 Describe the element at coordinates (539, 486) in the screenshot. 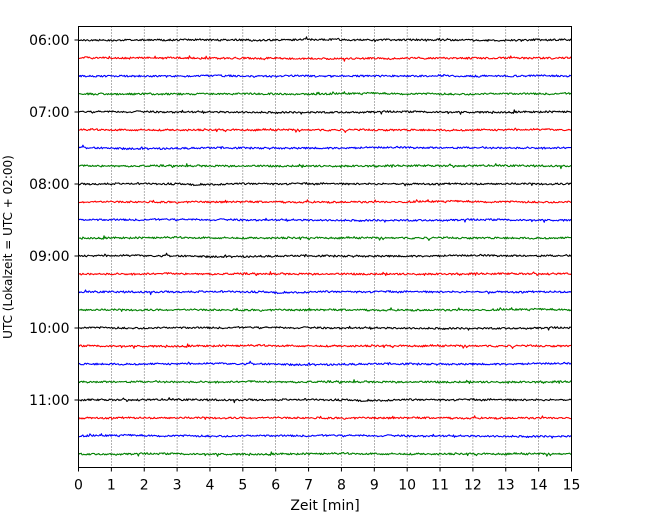

I see `x-tick-label: 14` at that location.